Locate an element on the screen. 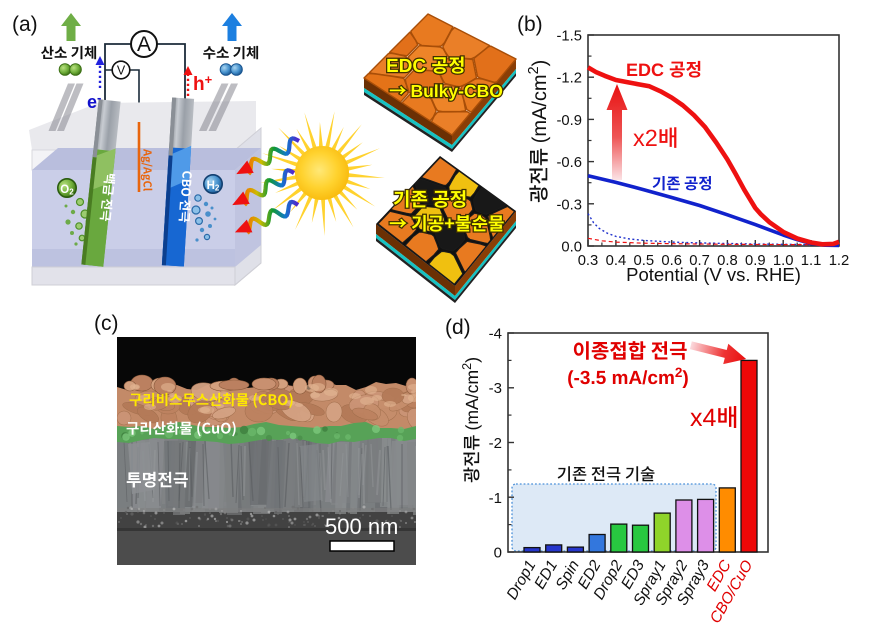 The image size is (880, 634). svg-text: -1.2 is located at coordinates (570, 79).